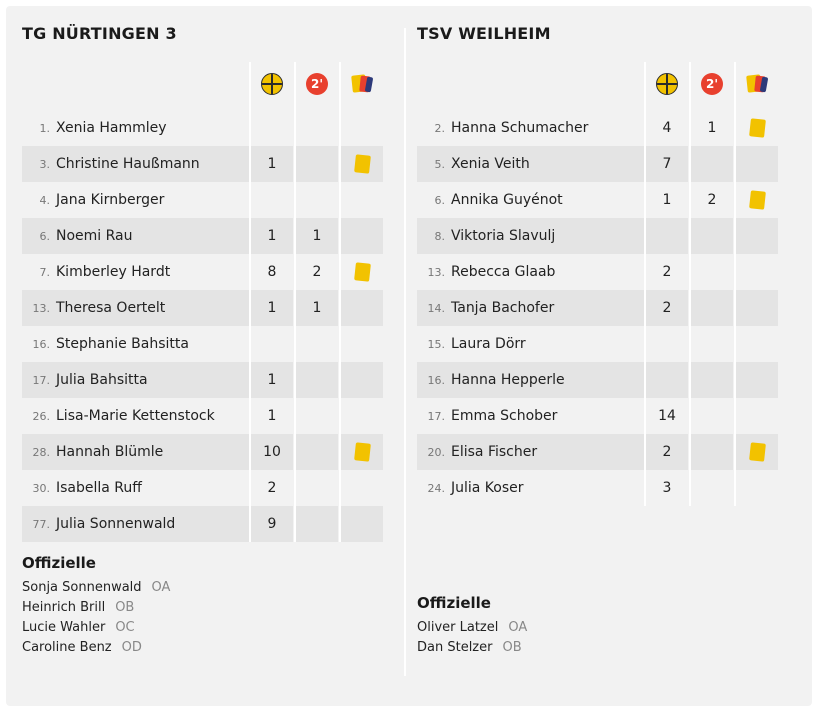 The image size is (818, 716). I want to click on player-name-cell: 14. Tanja Bachofer, so click(530, 308).